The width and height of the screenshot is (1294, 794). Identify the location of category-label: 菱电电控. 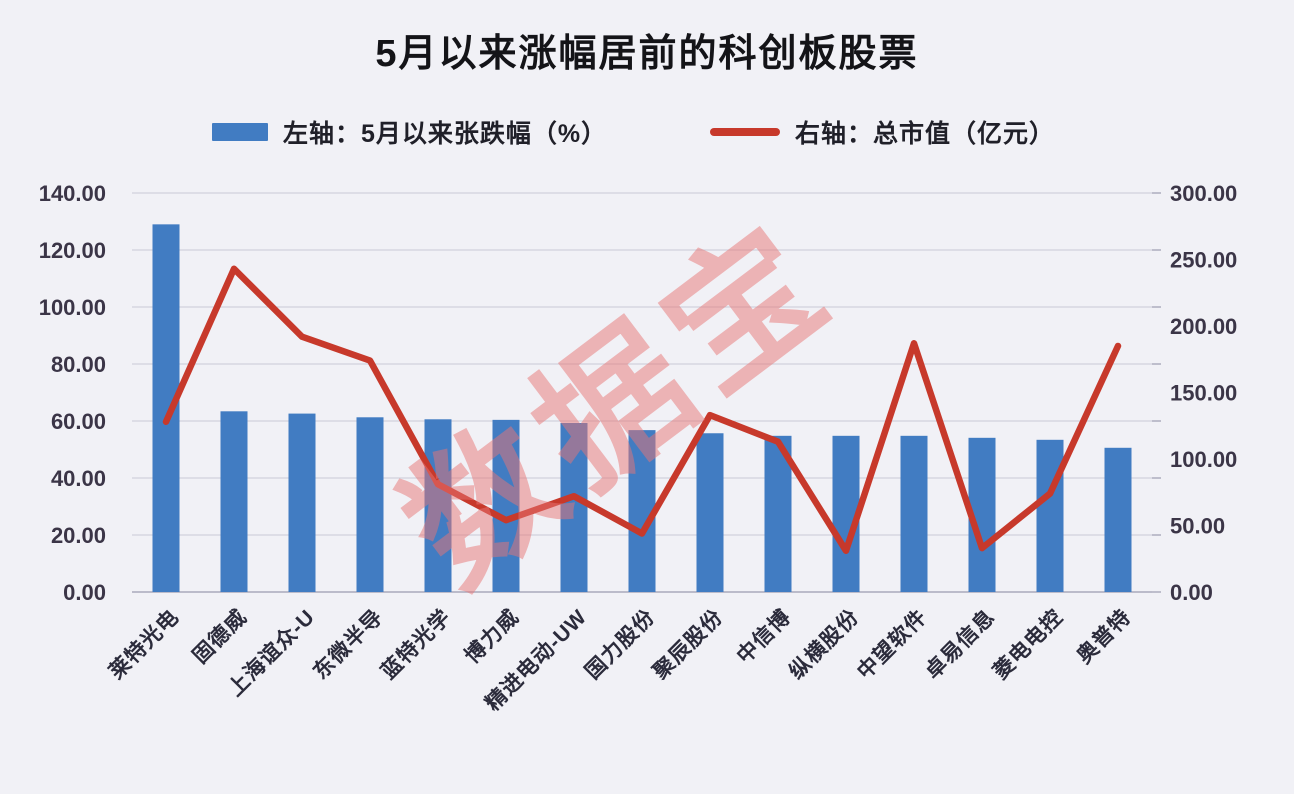
(1027, 644).